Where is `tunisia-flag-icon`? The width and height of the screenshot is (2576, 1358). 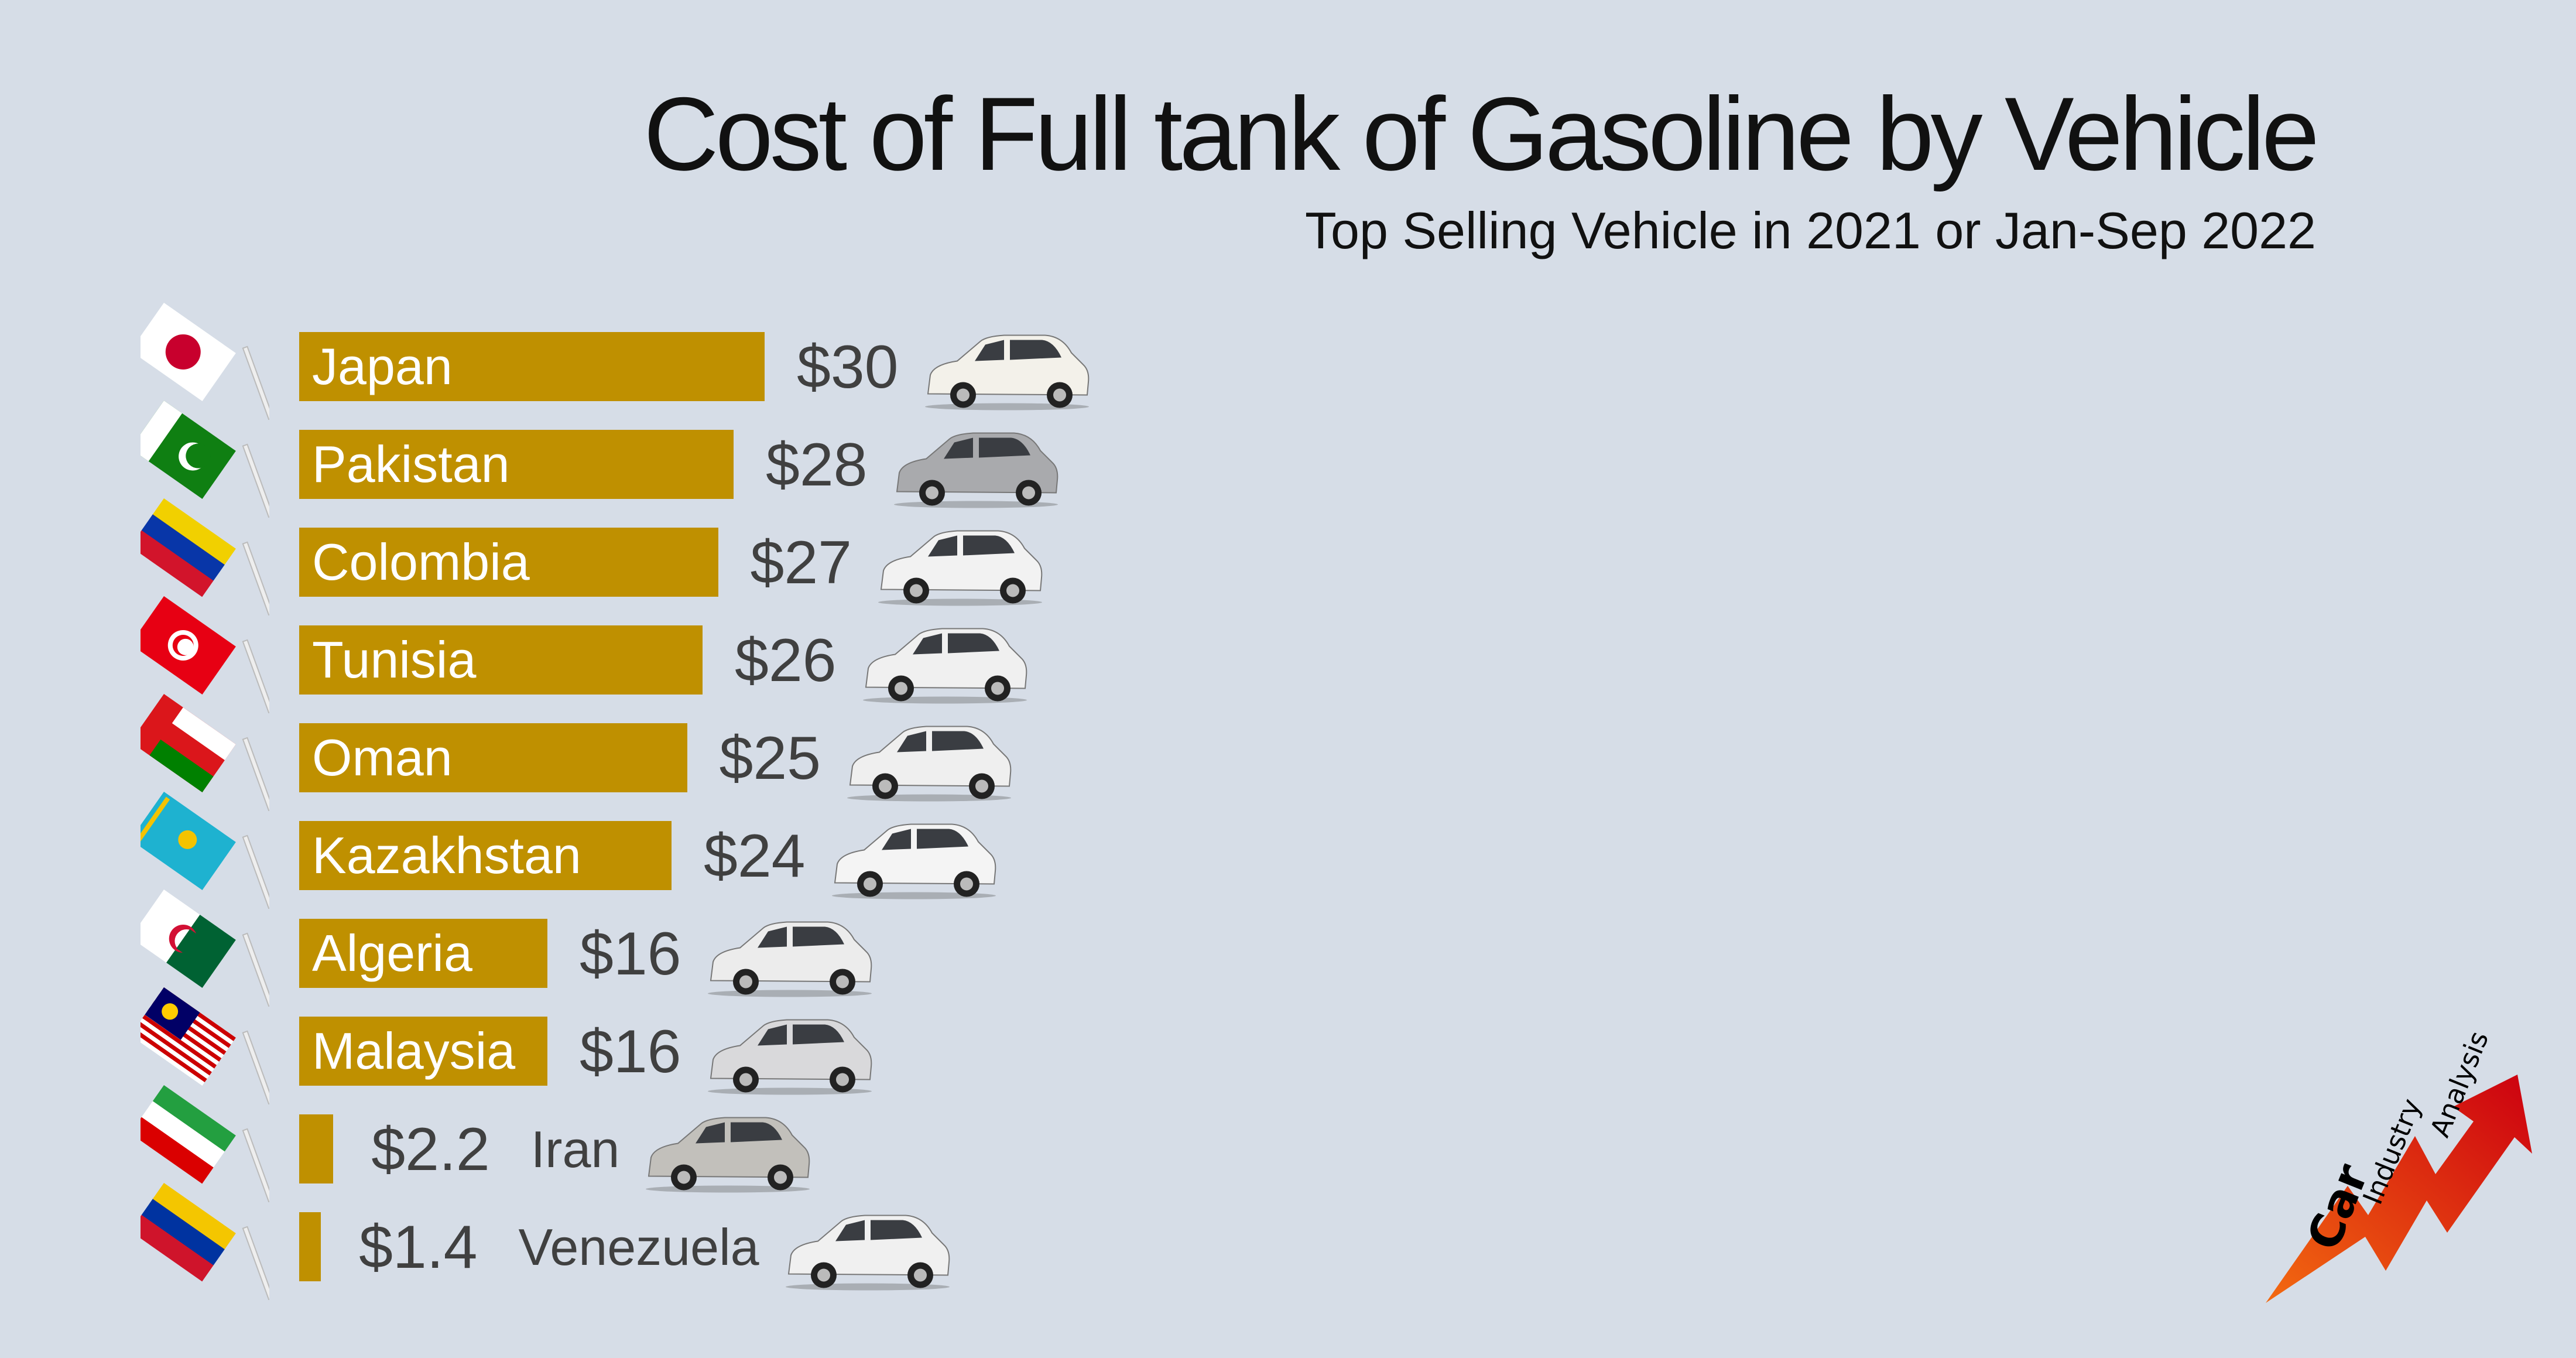
tunisia-flag-icon is located at coordinates (205, 654).